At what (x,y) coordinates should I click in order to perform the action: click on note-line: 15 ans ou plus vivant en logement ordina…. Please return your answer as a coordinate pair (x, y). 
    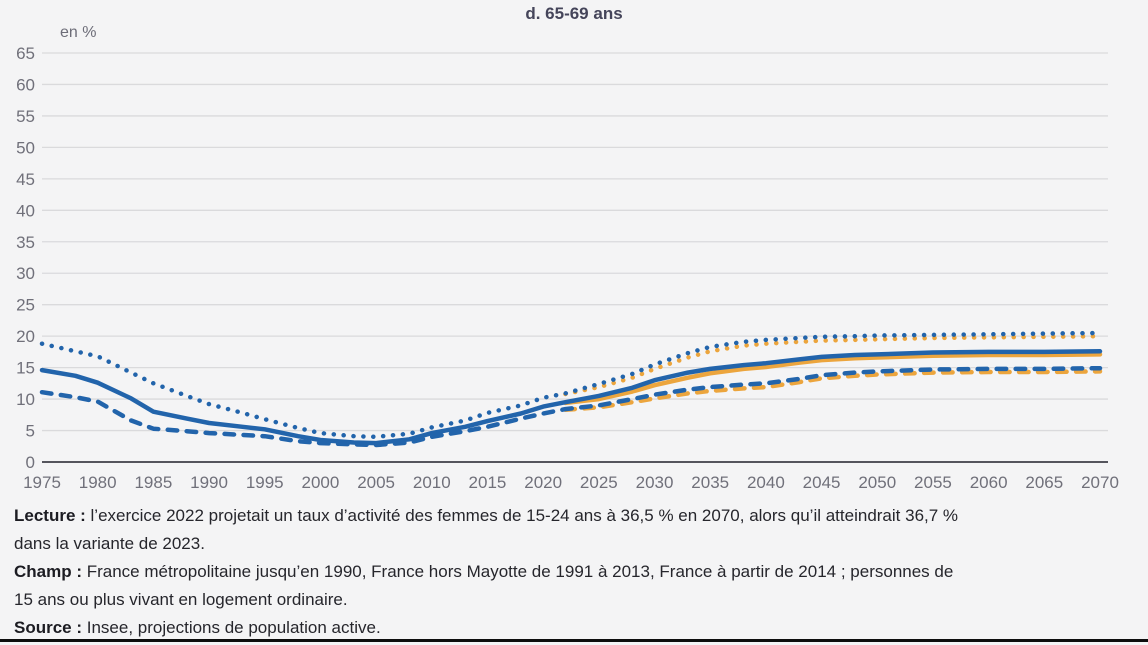
    Looking at the image, I should click on (181, 599).